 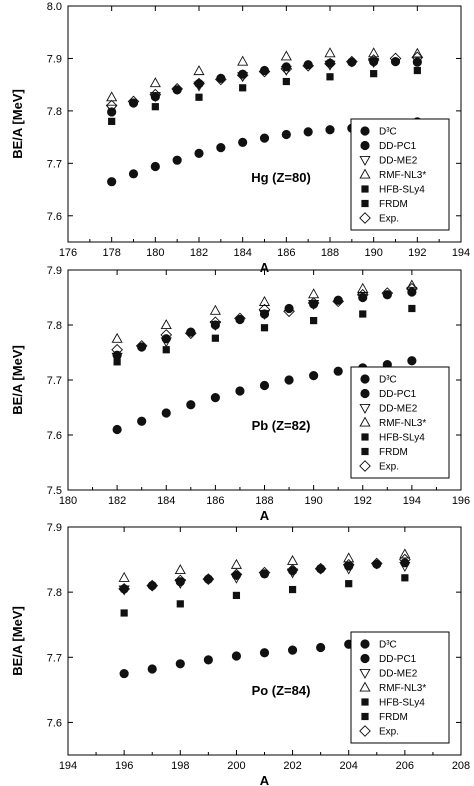 What do you see at coordinates (389, 219) in the screenshot?
I see `legend-label: Exp.` at bounding box center [389, 219].